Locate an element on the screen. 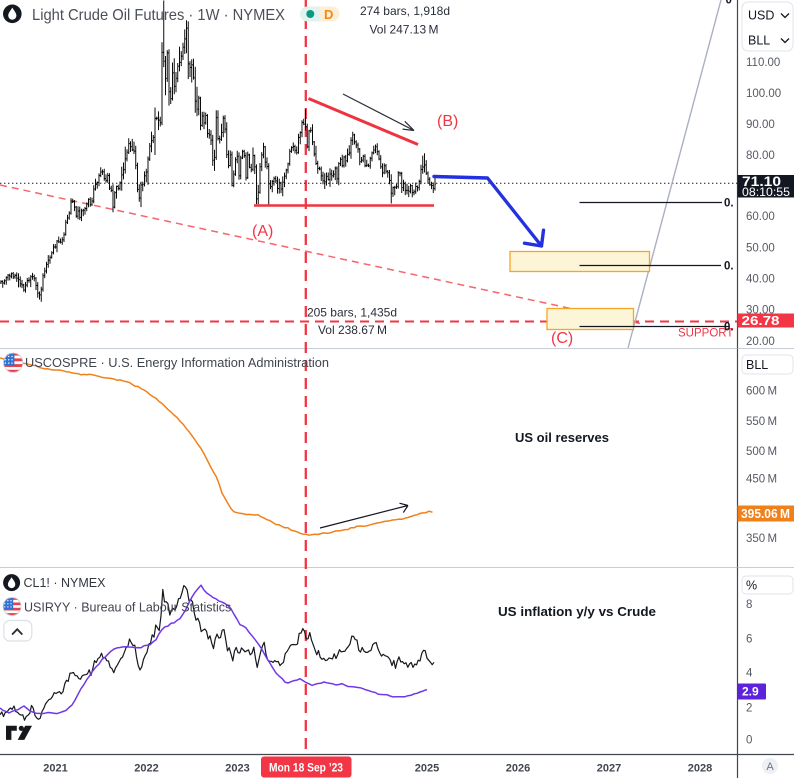 This screenshot has width=794, height=778. svg-text: 71.10 is located at coordinates (761, 181).